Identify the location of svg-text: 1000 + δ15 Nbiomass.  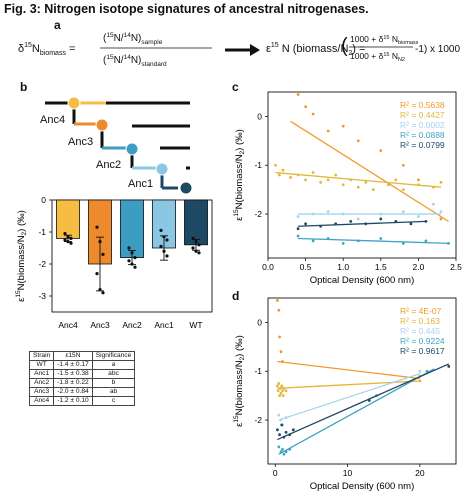
(384, 40).